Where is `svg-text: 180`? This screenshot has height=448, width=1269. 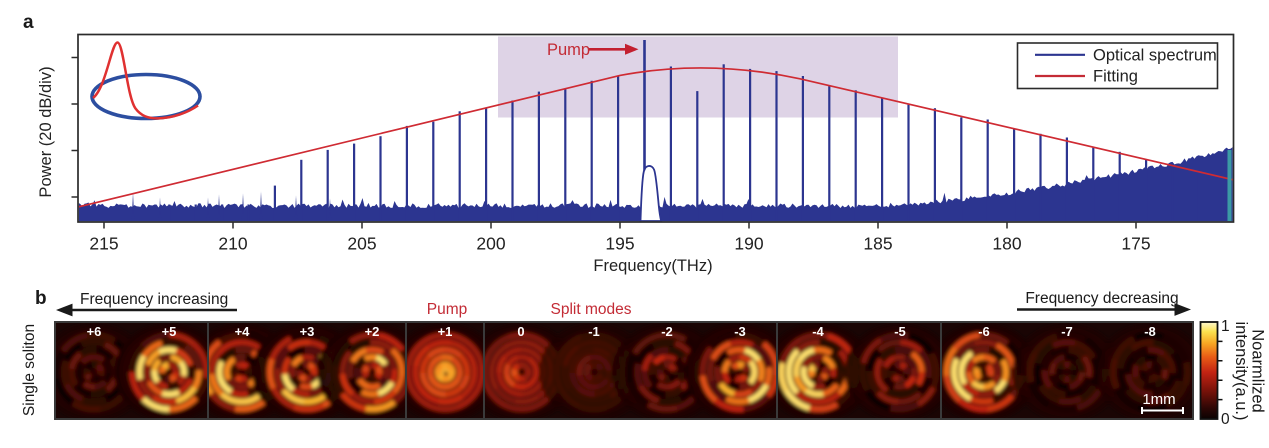 svg-text: 180 is located at coordinates (1006, 244).